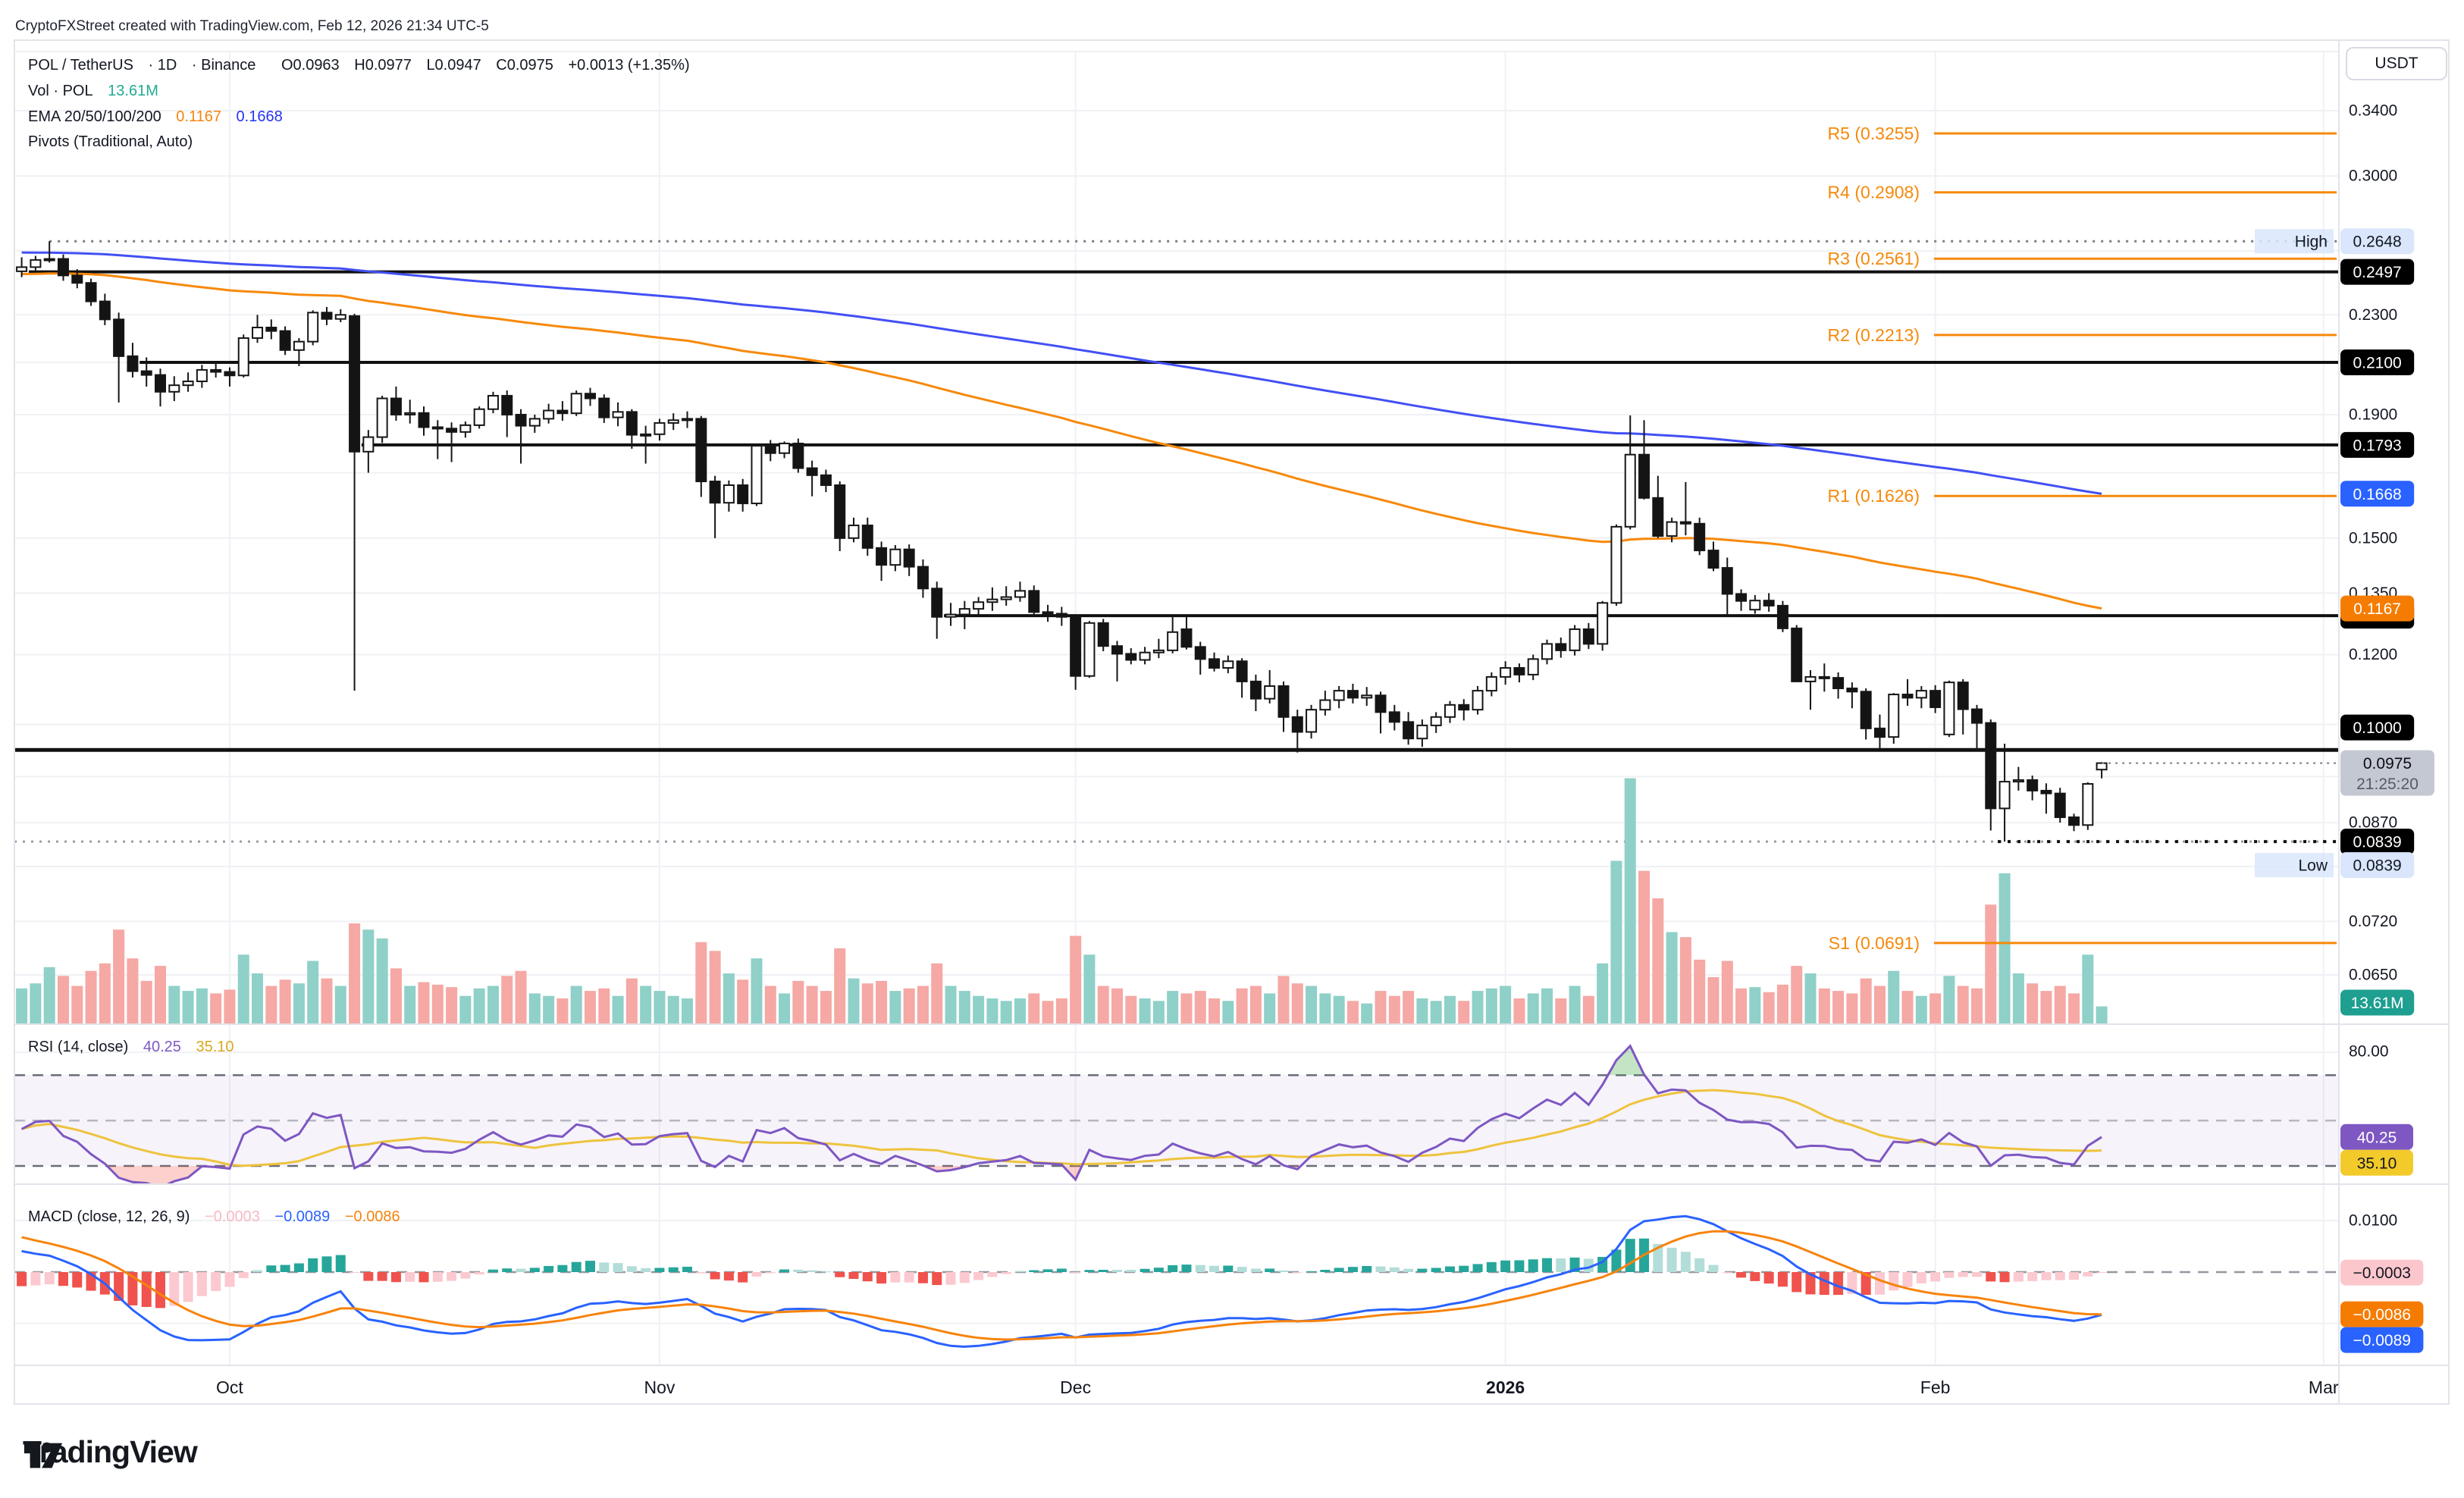 Image resolution: width=2464 pixels, height=1498 pixels. What do you see at coordinates (1875, 943) in the screenshot?
I see `pivot-label: S1 (0.0691)` at bounding box center [1875, 943].